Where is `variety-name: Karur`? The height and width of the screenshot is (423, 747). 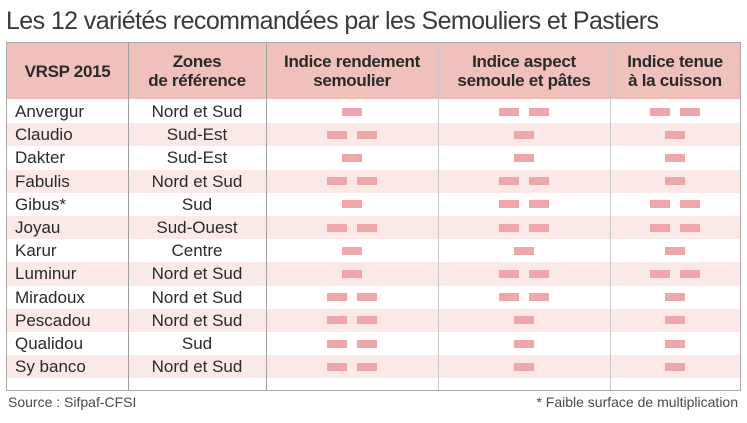 variety-name: Karur is located at coordinates (36, 251).